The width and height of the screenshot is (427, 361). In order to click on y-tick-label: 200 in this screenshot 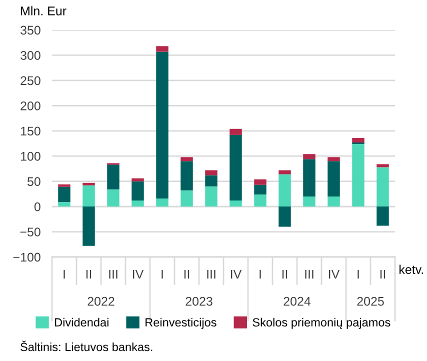, I will do `click(30, 105)`.